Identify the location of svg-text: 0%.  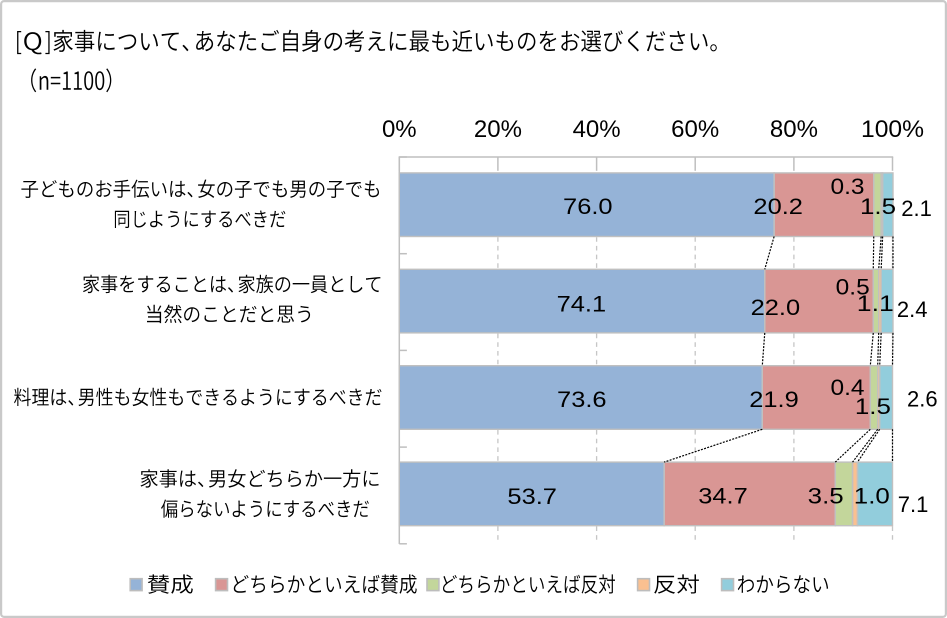
(399, 129).